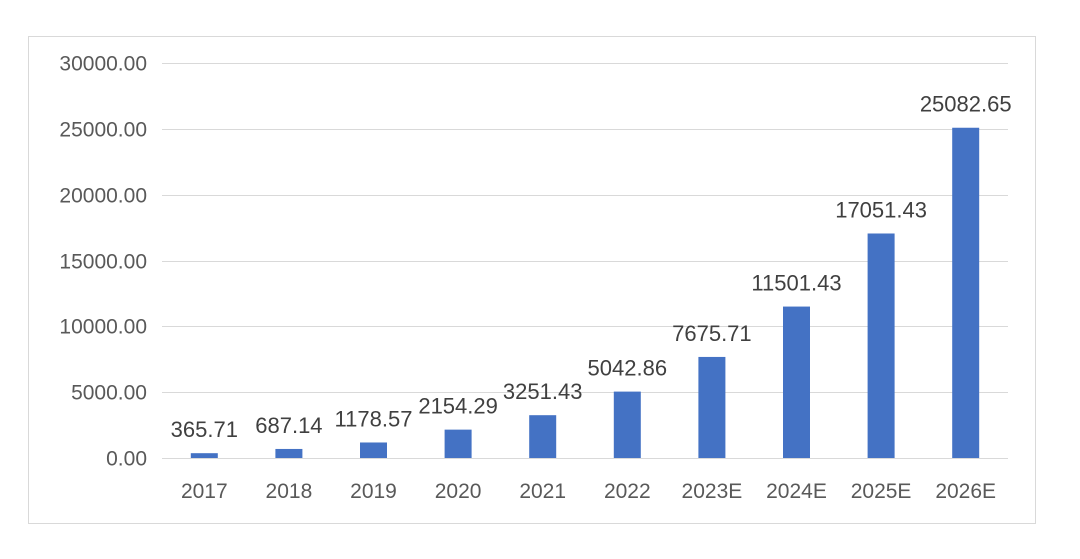 This screenshot has width=1080, height=559. Describe the element at coordinates (288, 425) in the screenshot. I see `data-label: 687.14` at that location.